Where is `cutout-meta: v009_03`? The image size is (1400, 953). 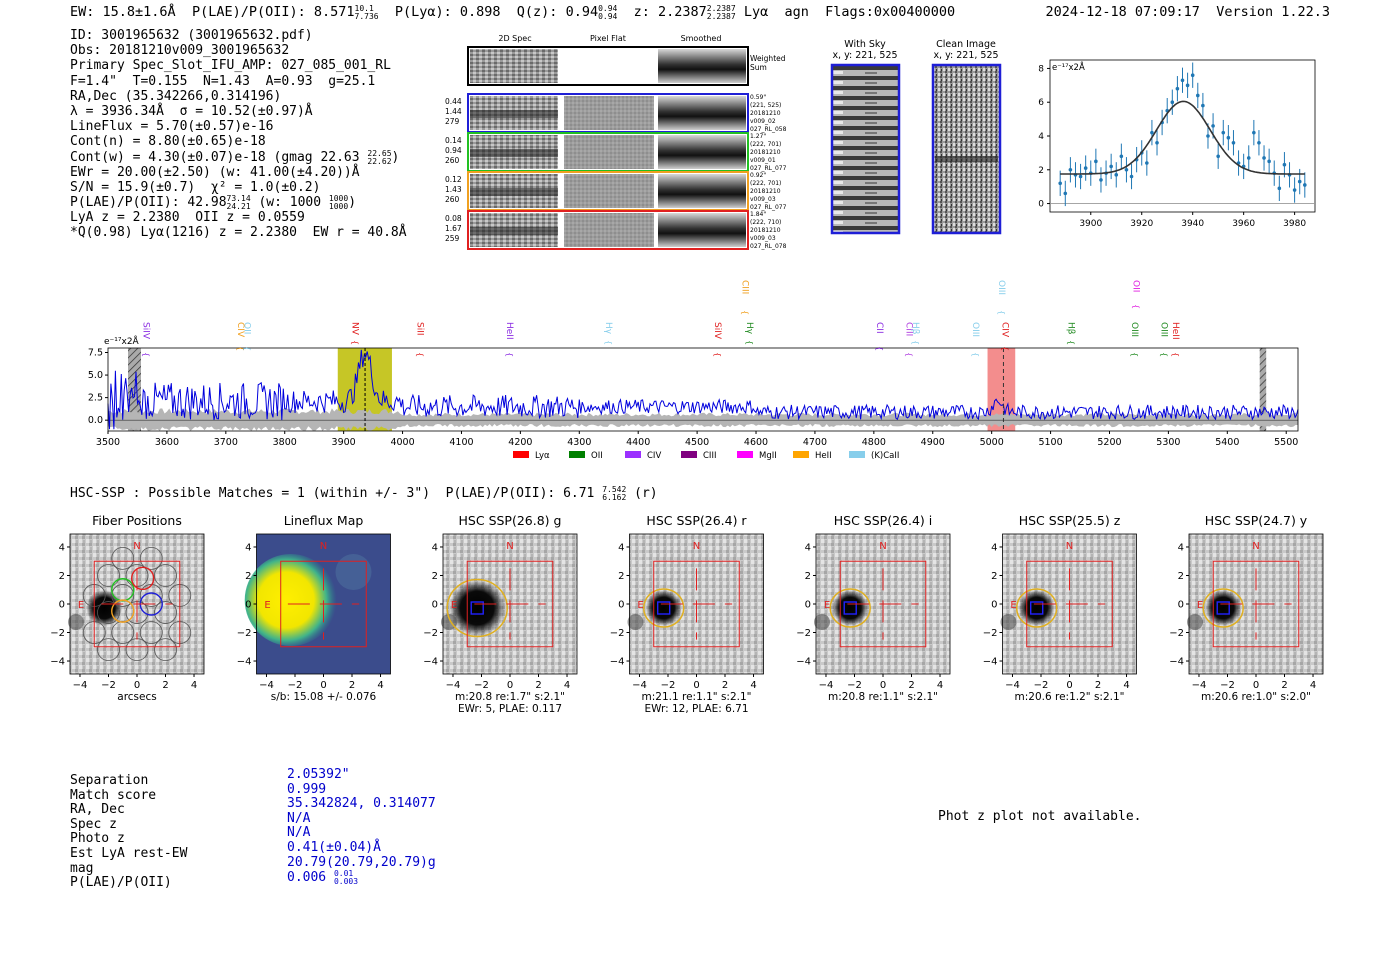 cutout-meta: v009_03 is located at coordinates (763, 199).